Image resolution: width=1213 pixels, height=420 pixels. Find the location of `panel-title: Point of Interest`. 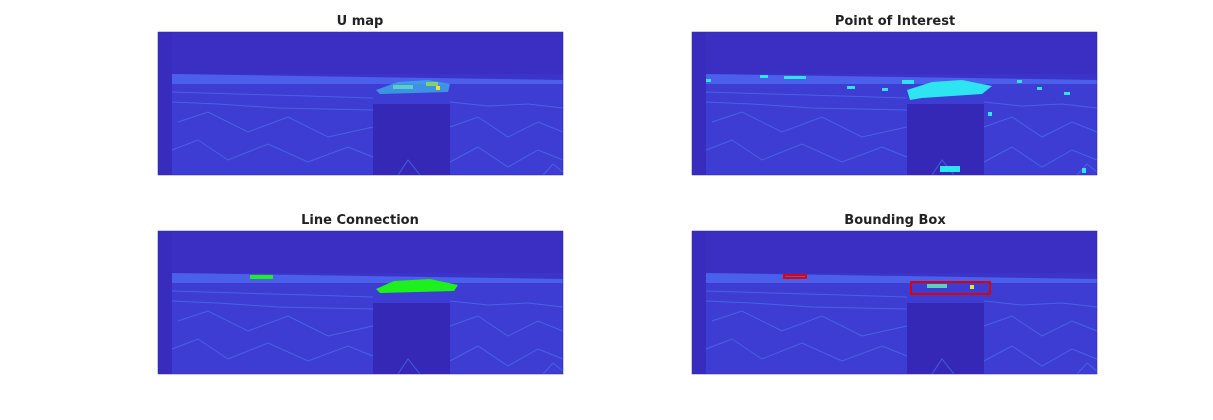

panel-title: Point of Interest is located at coordinates (895, 21).